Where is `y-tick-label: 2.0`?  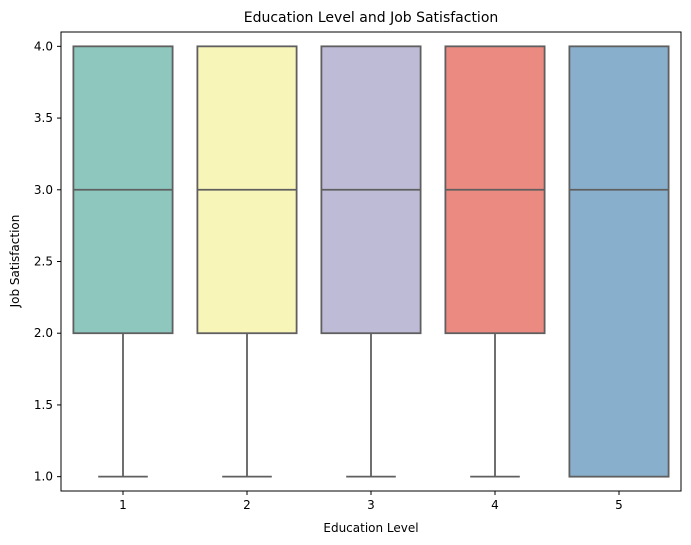 y-tick-label: 2.0 is located at coordinates (43, 333).